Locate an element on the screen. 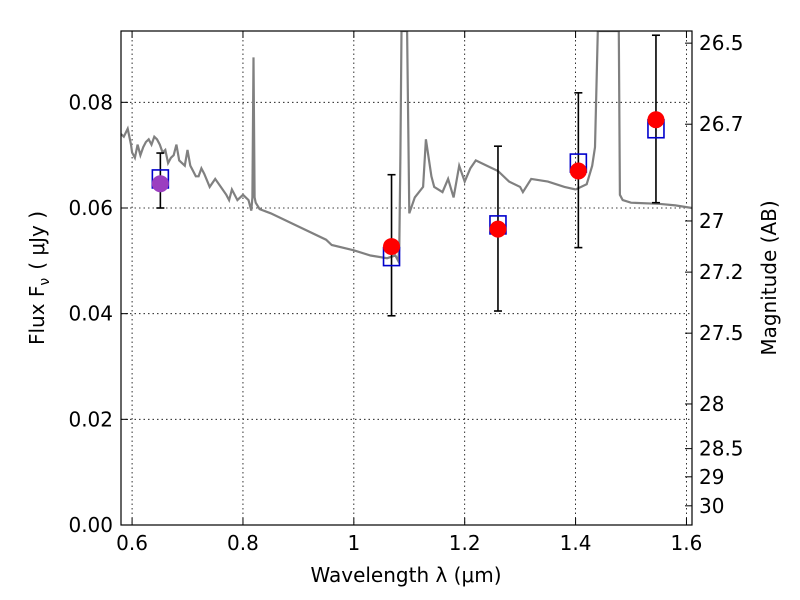  y2-axis: 26.5 26.7 27 27.2 27.5 28 28.5 29 30 is located at coordinates (714, 274).